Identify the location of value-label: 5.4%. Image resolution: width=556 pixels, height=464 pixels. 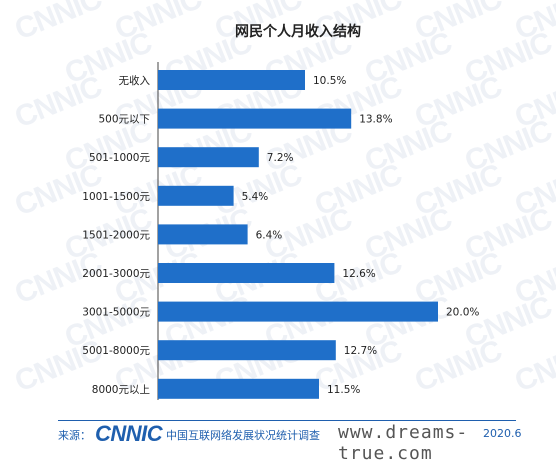
(255, 197).